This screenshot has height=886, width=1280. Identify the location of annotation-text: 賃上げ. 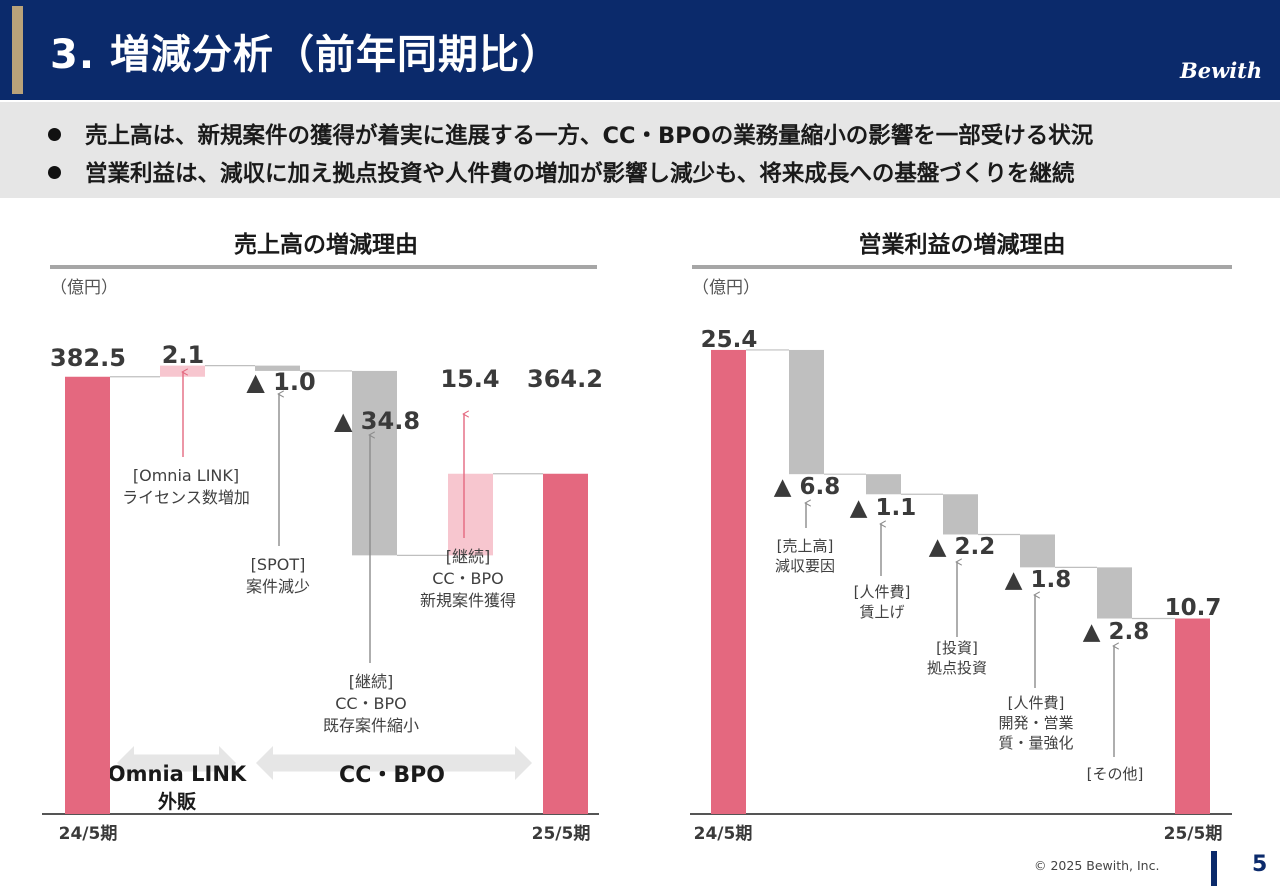
(881, 612).